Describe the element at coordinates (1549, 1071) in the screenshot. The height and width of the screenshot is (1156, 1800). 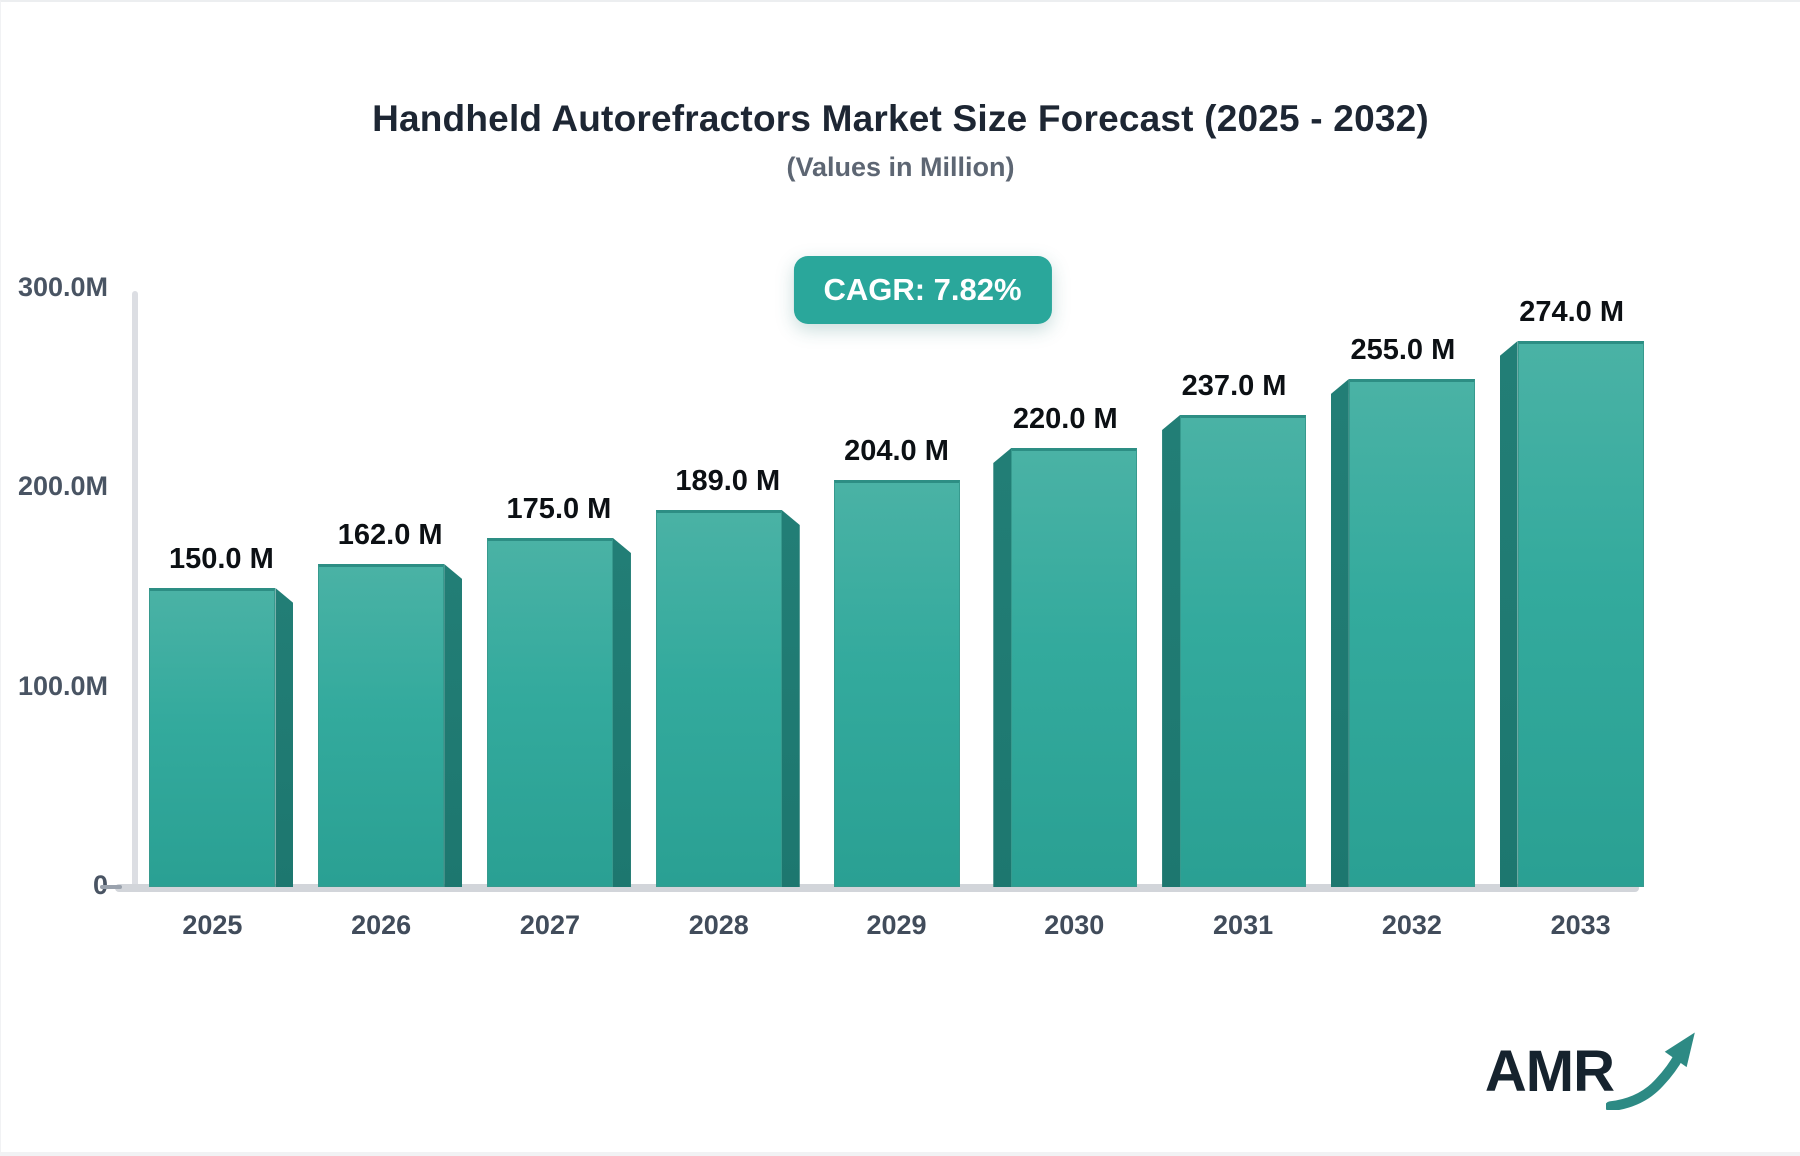
I see `amr-logo-text: AMR` at that location.